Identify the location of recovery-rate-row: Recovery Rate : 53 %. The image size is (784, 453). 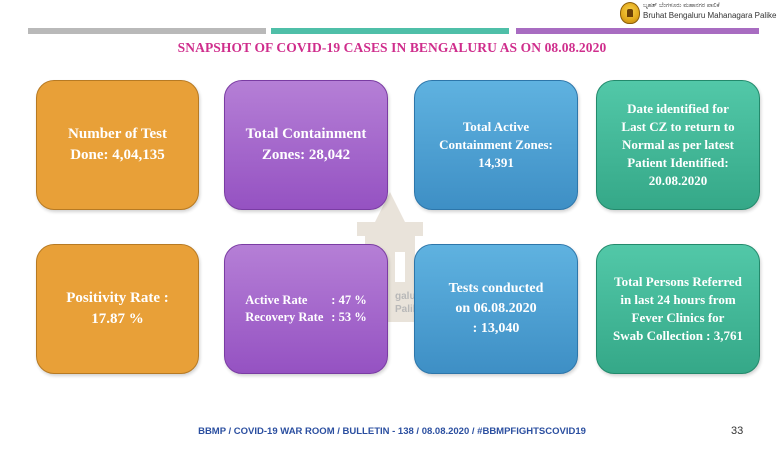
(305, 317).